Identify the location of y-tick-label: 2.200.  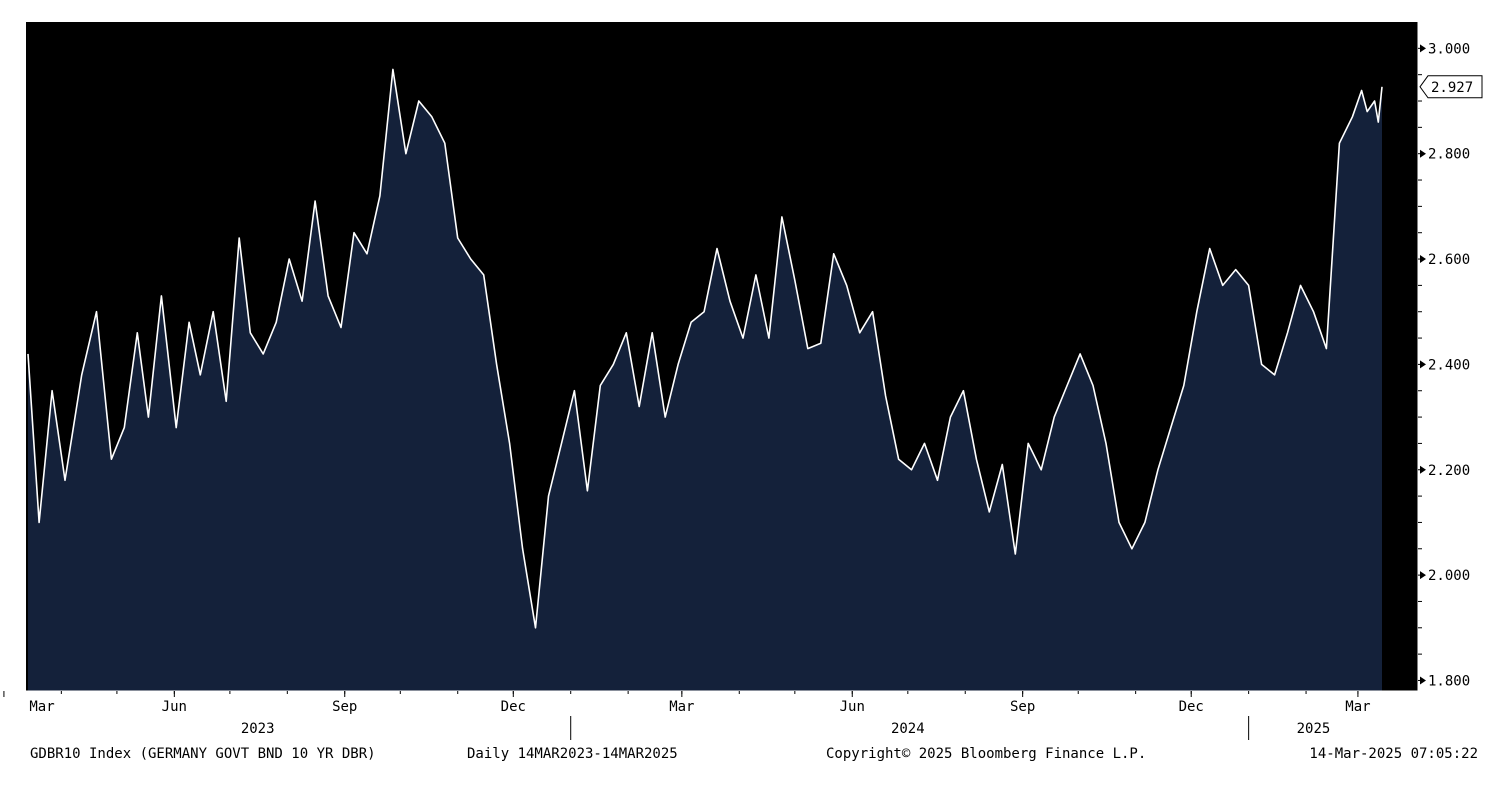
(1449, 471).